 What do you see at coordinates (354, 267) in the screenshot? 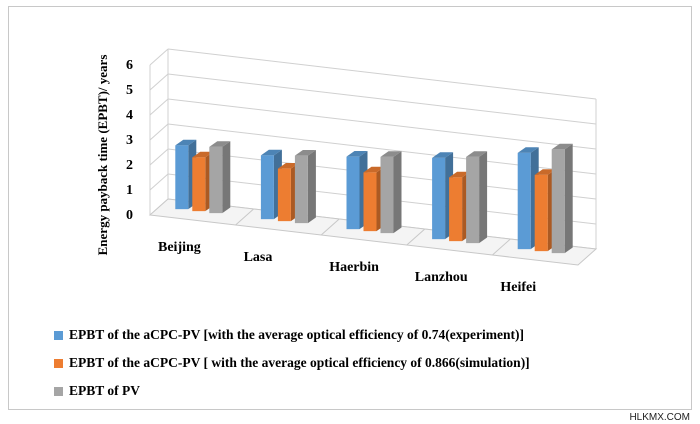
I see `x-tick-label: Haerbin` at bounding box center [354, 267].